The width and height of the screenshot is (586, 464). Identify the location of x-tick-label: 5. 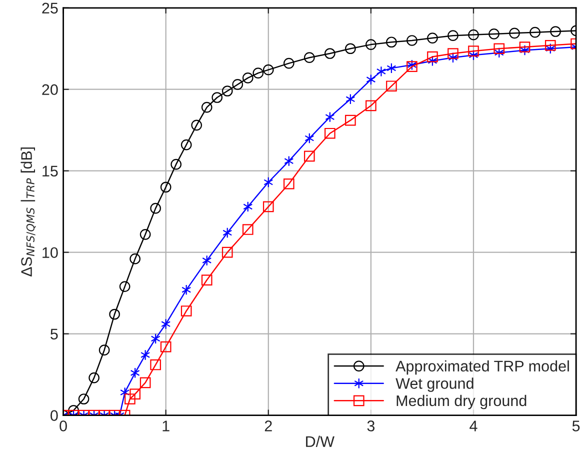
(576, 426).